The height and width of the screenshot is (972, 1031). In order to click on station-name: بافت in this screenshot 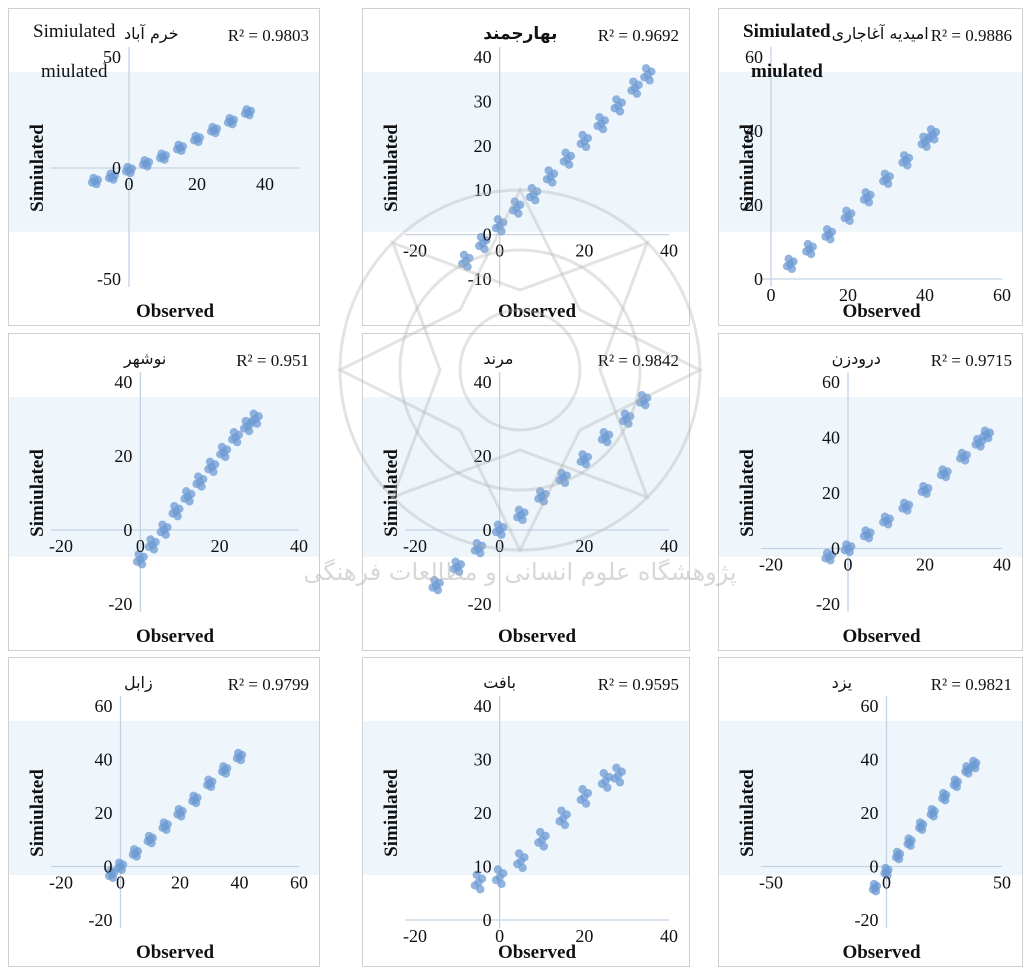, I will do `click(499, 682)`.